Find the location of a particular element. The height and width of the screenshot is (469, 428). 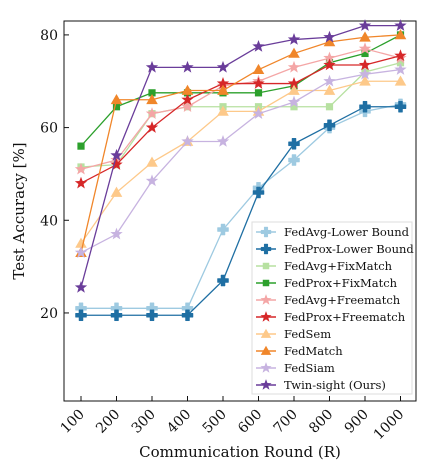

legend-item: Twin-sight (Ours) is located at coordinates (321, 385).